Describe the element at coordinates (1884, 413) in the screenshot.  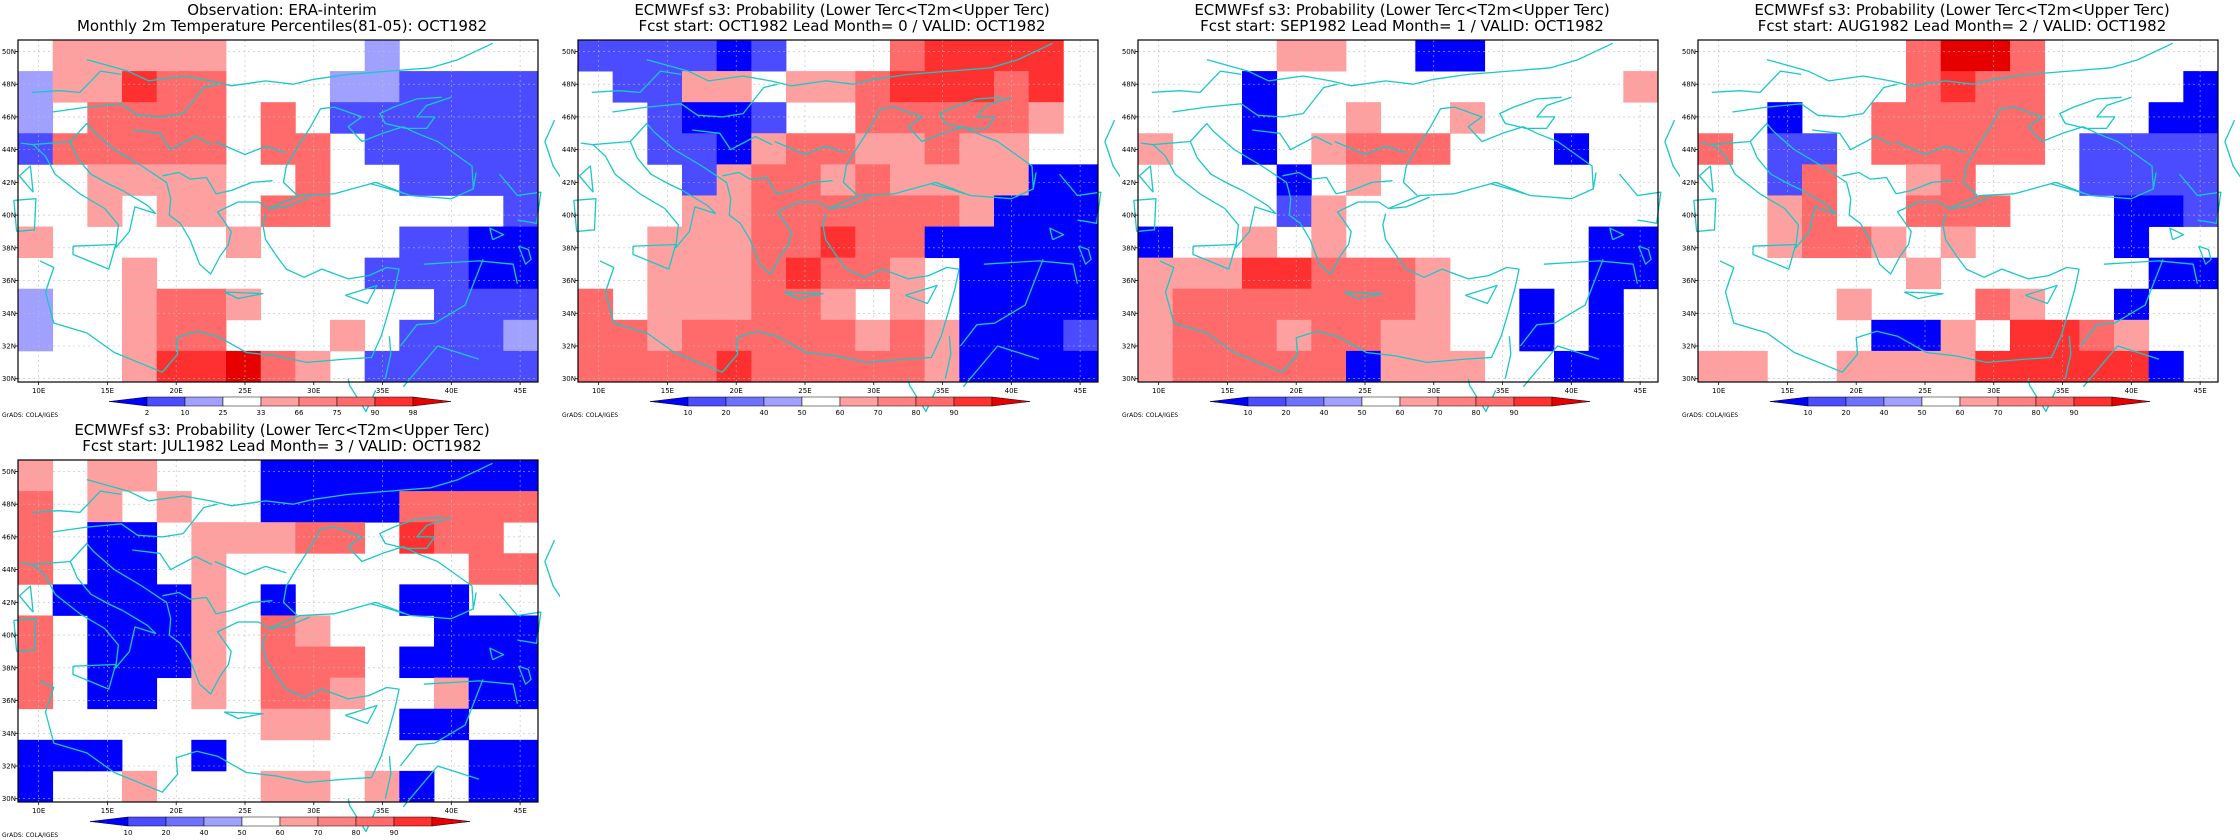
I see `colorbar-label: 40` at that location.